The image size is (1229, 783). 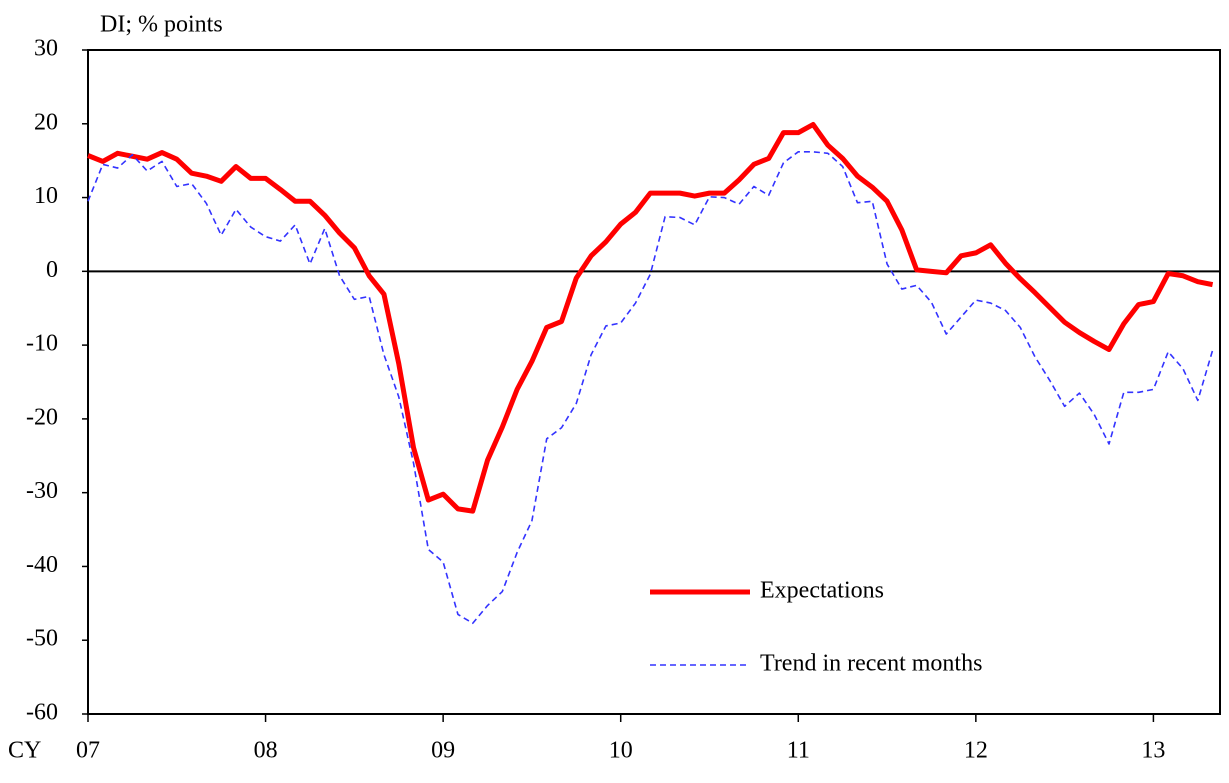 What do you see at coordinates (42, 417) in the screenshot?
I see `y-tick-label: -20` at bounding box center [42, 417].